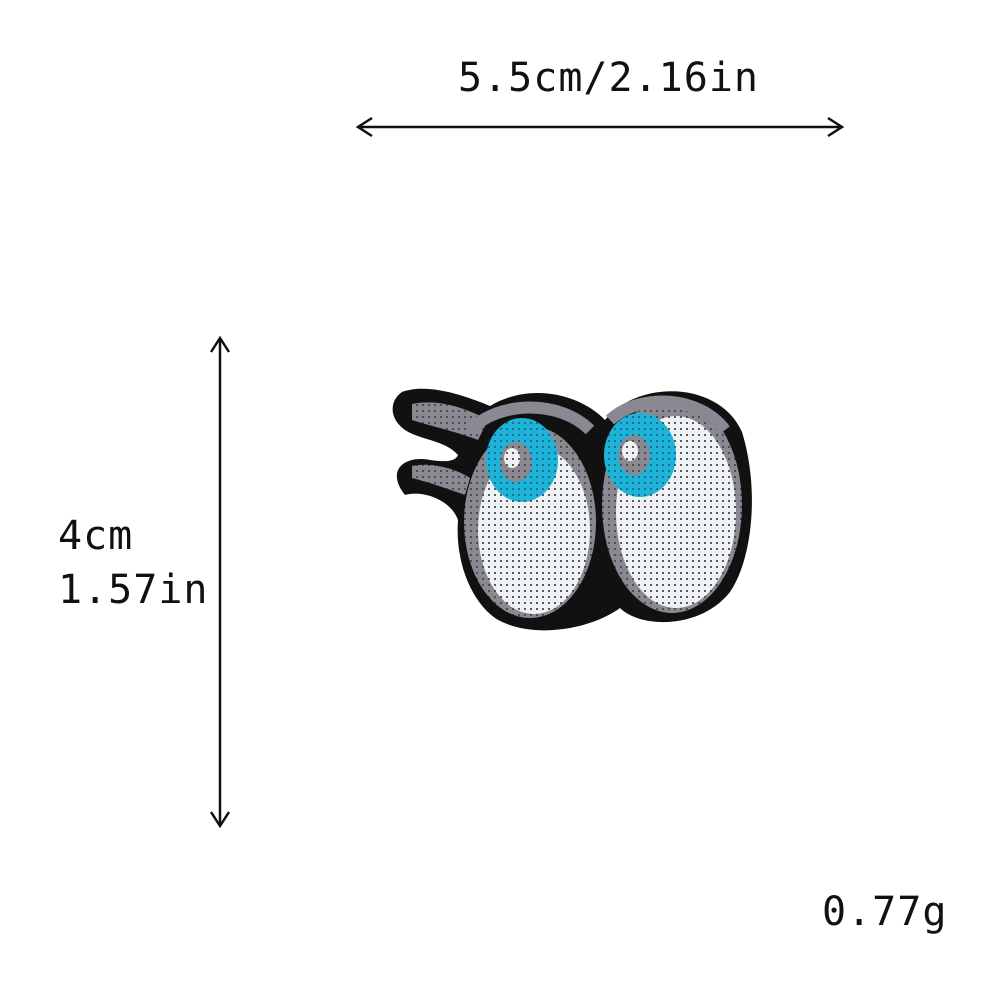 Image resolution: width=1000 pixels, height=1000 pixels. What do you see at coordinates (96, 536) in the screenshot?
I see `height-dimension-cm-label: 4cm` at bounding box center [96, 536].